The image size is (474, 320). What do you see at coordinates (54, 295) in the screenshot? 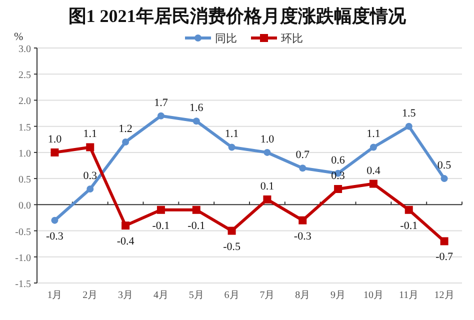
I see `x-tick-label: 1月` at bounding box center [54, 295].